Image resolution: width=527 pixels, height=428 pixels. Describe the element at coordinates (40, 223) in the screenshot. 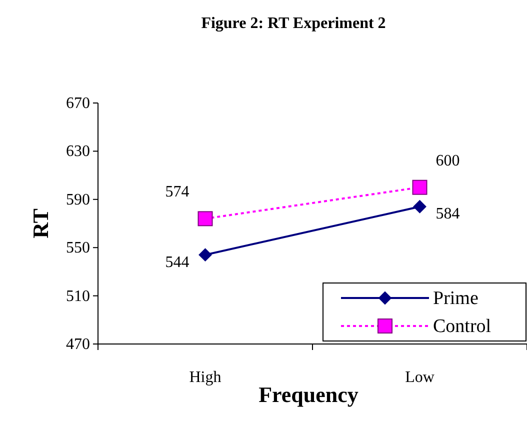

I see `y-axis-title: RT` at that location.